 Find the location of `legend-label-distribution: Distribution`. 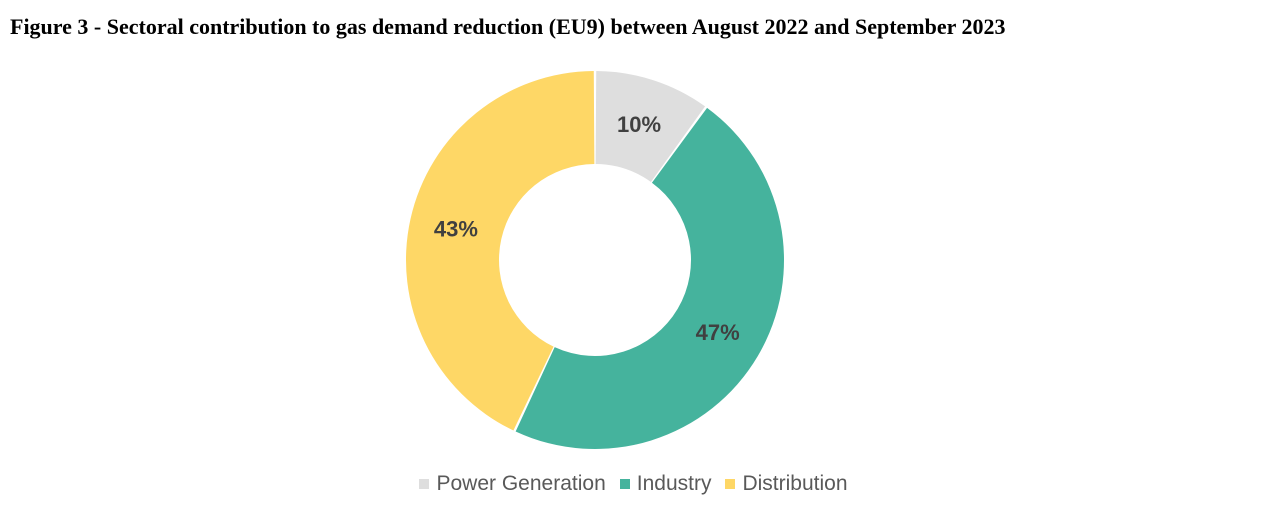

legend-label-distribution: Distribution is located at coordinates (795, 483).